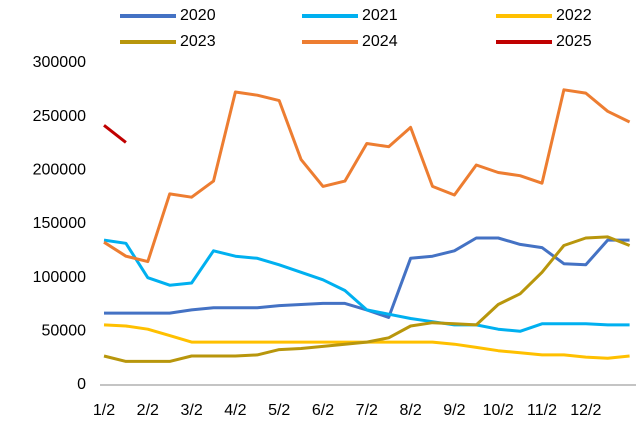  Describe the element at coordinates (104, 410) in the screenshot. I see `x-tick-label: 1/2` at that location.